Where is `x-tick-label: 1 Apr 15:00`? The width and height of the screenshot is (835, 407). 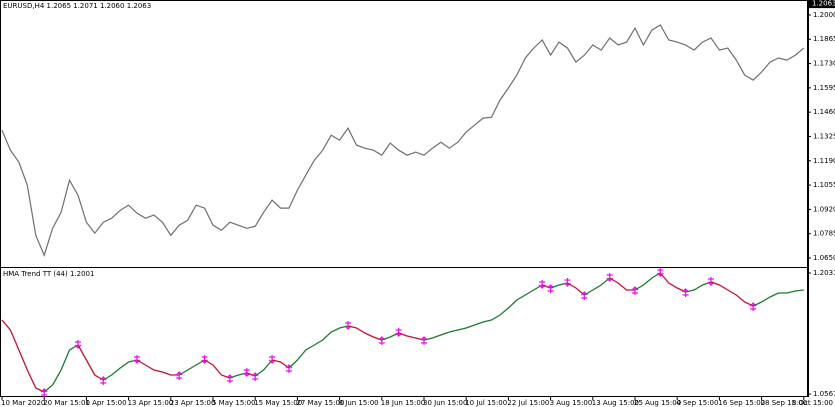
x-tick-label: 1 Apr 15:00 is located at coordinates (105, 403).